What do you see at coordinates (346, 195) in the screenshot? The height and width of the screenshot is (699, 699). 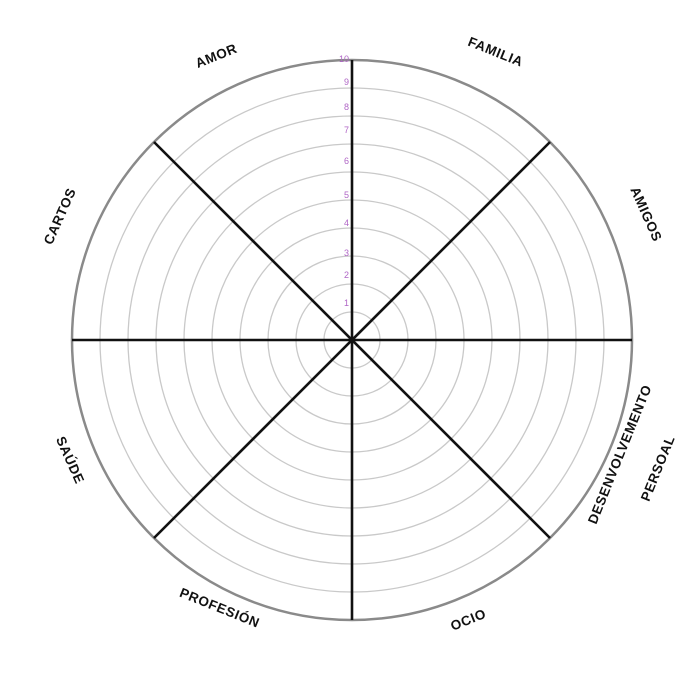 I see `scale-label-5: 5` at bounding box center [346, 195].